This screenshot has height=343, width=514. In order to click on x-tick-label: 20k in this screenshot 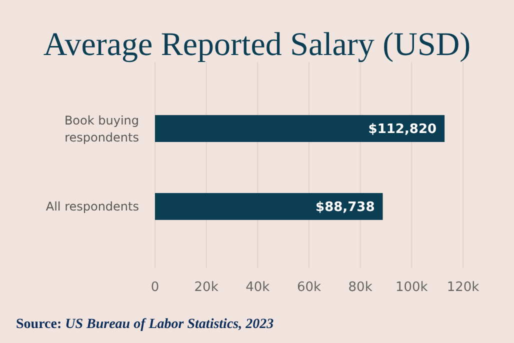, I will do `click(206, 287)`.